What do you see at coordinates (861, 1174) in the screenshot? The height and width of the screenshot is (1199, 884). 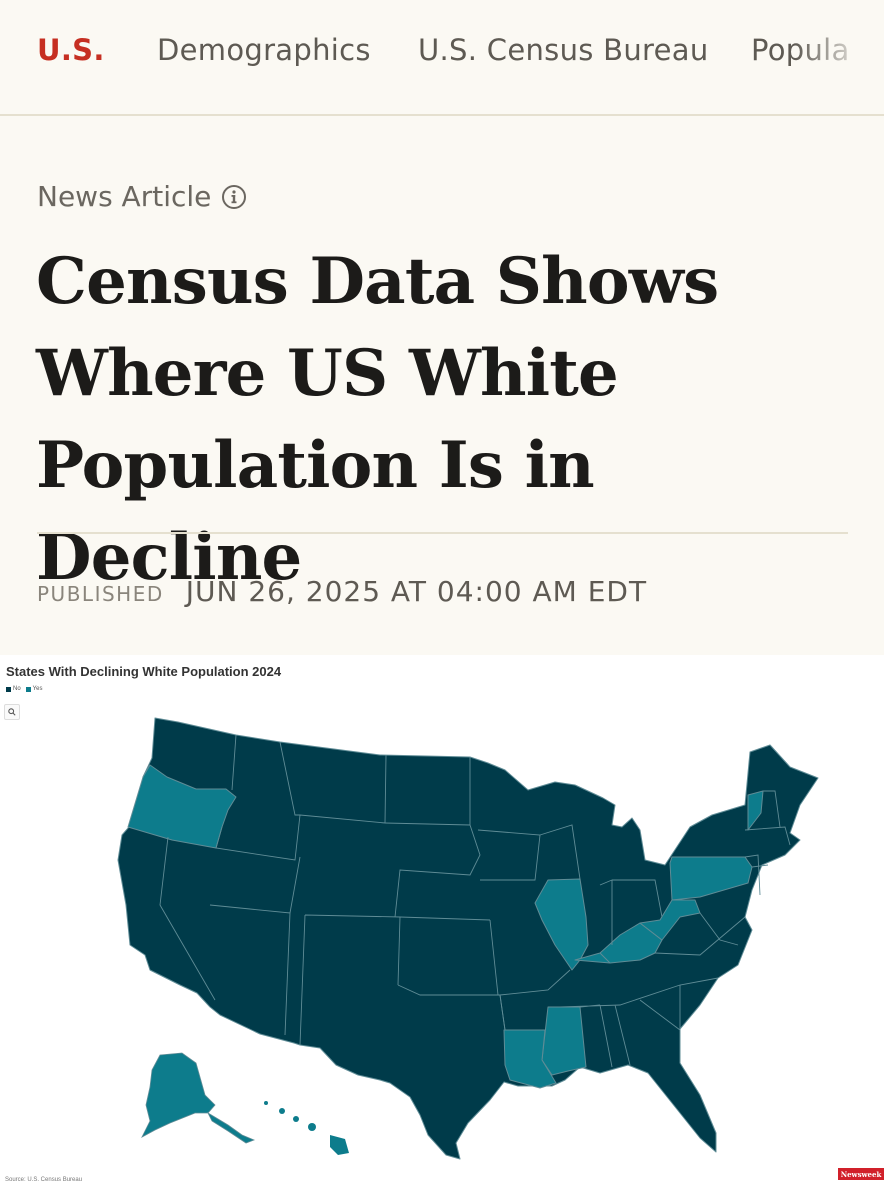 I see `newsweek-logo: Newsweek` at bounding box center [861, 1174].